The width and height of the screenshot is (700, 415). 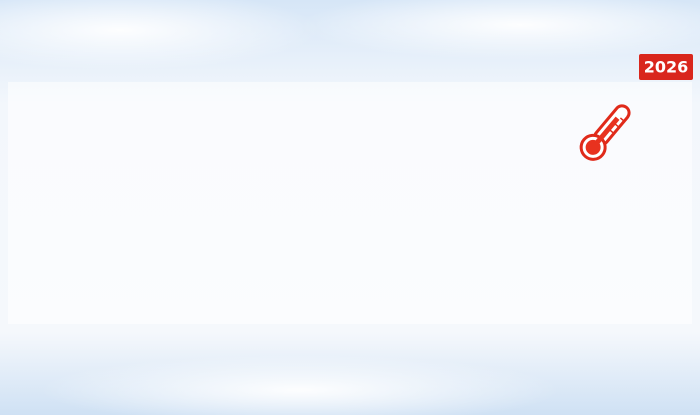 I want to click on end-badge: 2026, so click(x=666, y=67).